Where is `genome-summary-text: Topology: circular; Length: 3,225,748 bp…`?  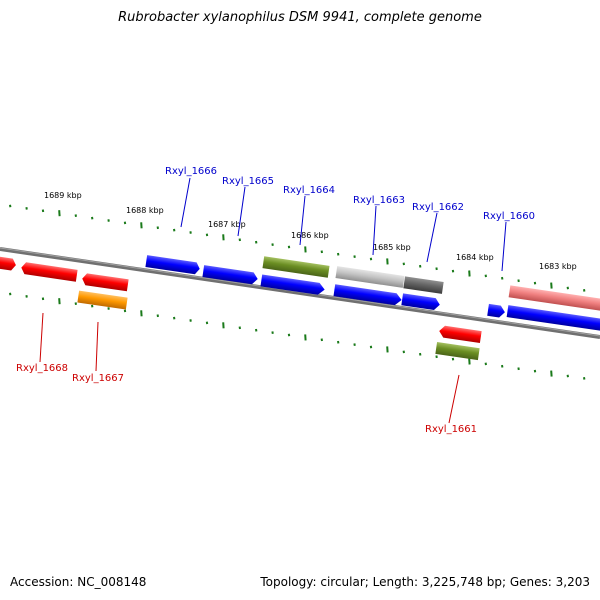
genome-summary-text: Topology: circular; Length: 3,225,748 bp… is located at coordinates (425, 582).